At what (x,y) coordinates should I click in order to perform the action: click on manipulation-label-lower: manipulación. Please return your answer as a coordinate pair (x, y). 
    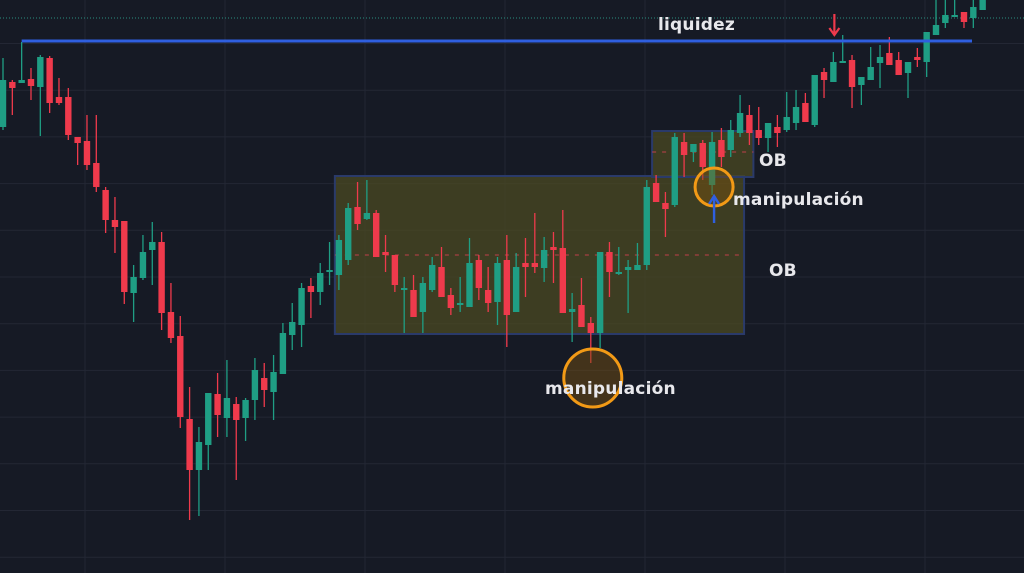
    Looking at the image, I should click on (610, 389).